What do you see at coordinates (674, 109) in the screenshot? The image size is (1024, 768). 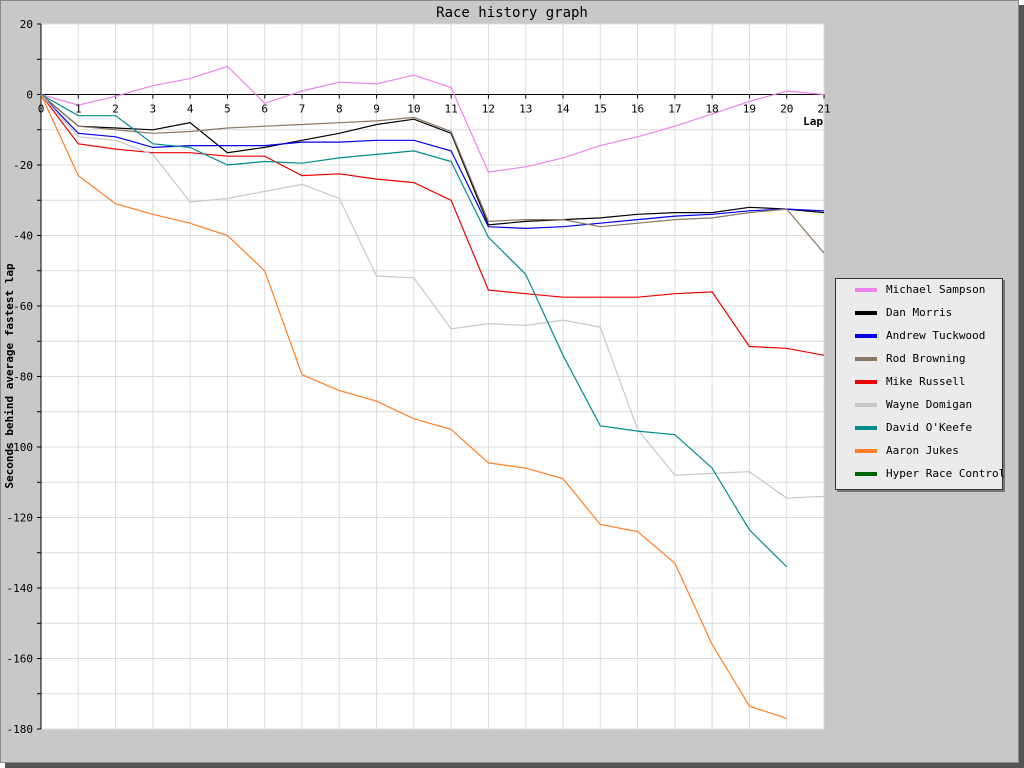 I see `x-tick-label: 17` at bounding box center [674, 109].